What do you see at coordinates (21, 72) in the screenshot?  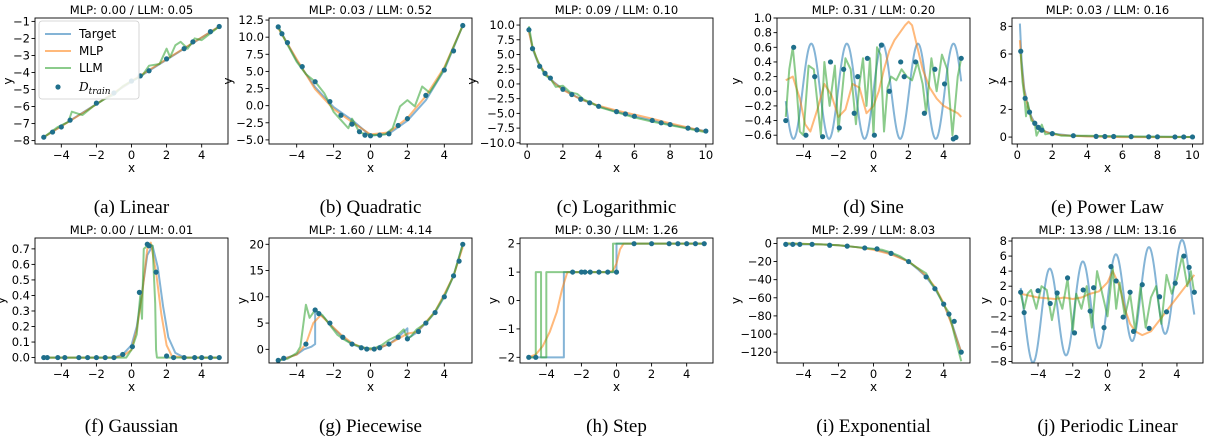 I see `y-tick-label: −4` at bounding box center [21, 72].